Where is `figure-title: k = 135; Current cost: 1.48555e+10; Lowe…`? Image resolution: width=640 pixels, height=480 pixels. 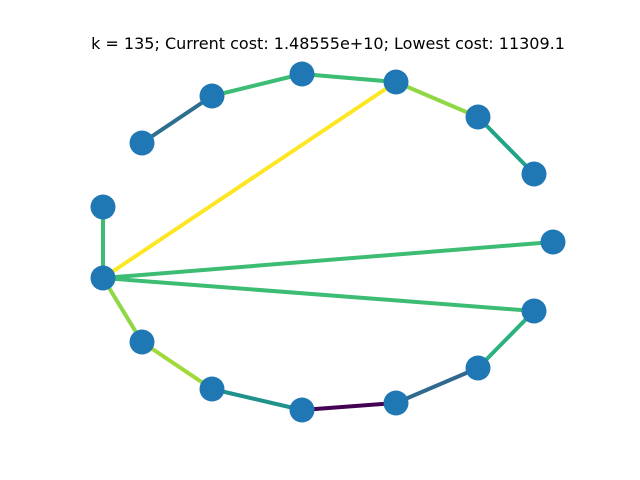 figure-title: k = 135; Current cost: 1.48555e+10; Lowe… is located at coordinates (328, 43).